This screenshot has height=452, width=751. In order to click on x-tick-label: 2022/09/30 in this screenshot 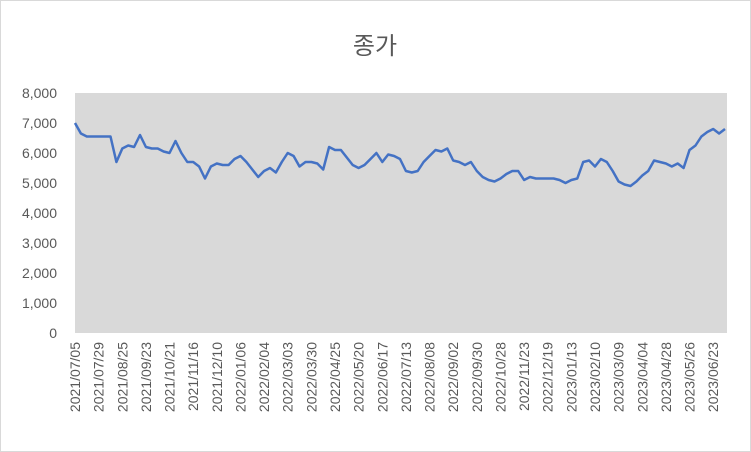, I will do `click(477, 377)`.